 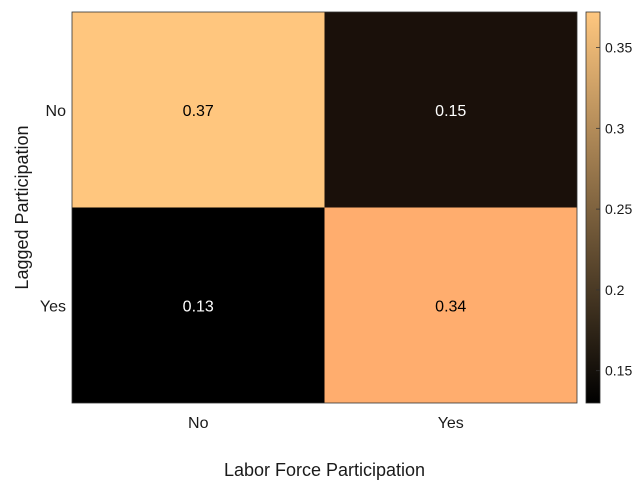 What do you see at coordinates (615, 290) in the screenshot?
I see `colorbar-tick-label: 0.2` at bounding box center [615, 290].